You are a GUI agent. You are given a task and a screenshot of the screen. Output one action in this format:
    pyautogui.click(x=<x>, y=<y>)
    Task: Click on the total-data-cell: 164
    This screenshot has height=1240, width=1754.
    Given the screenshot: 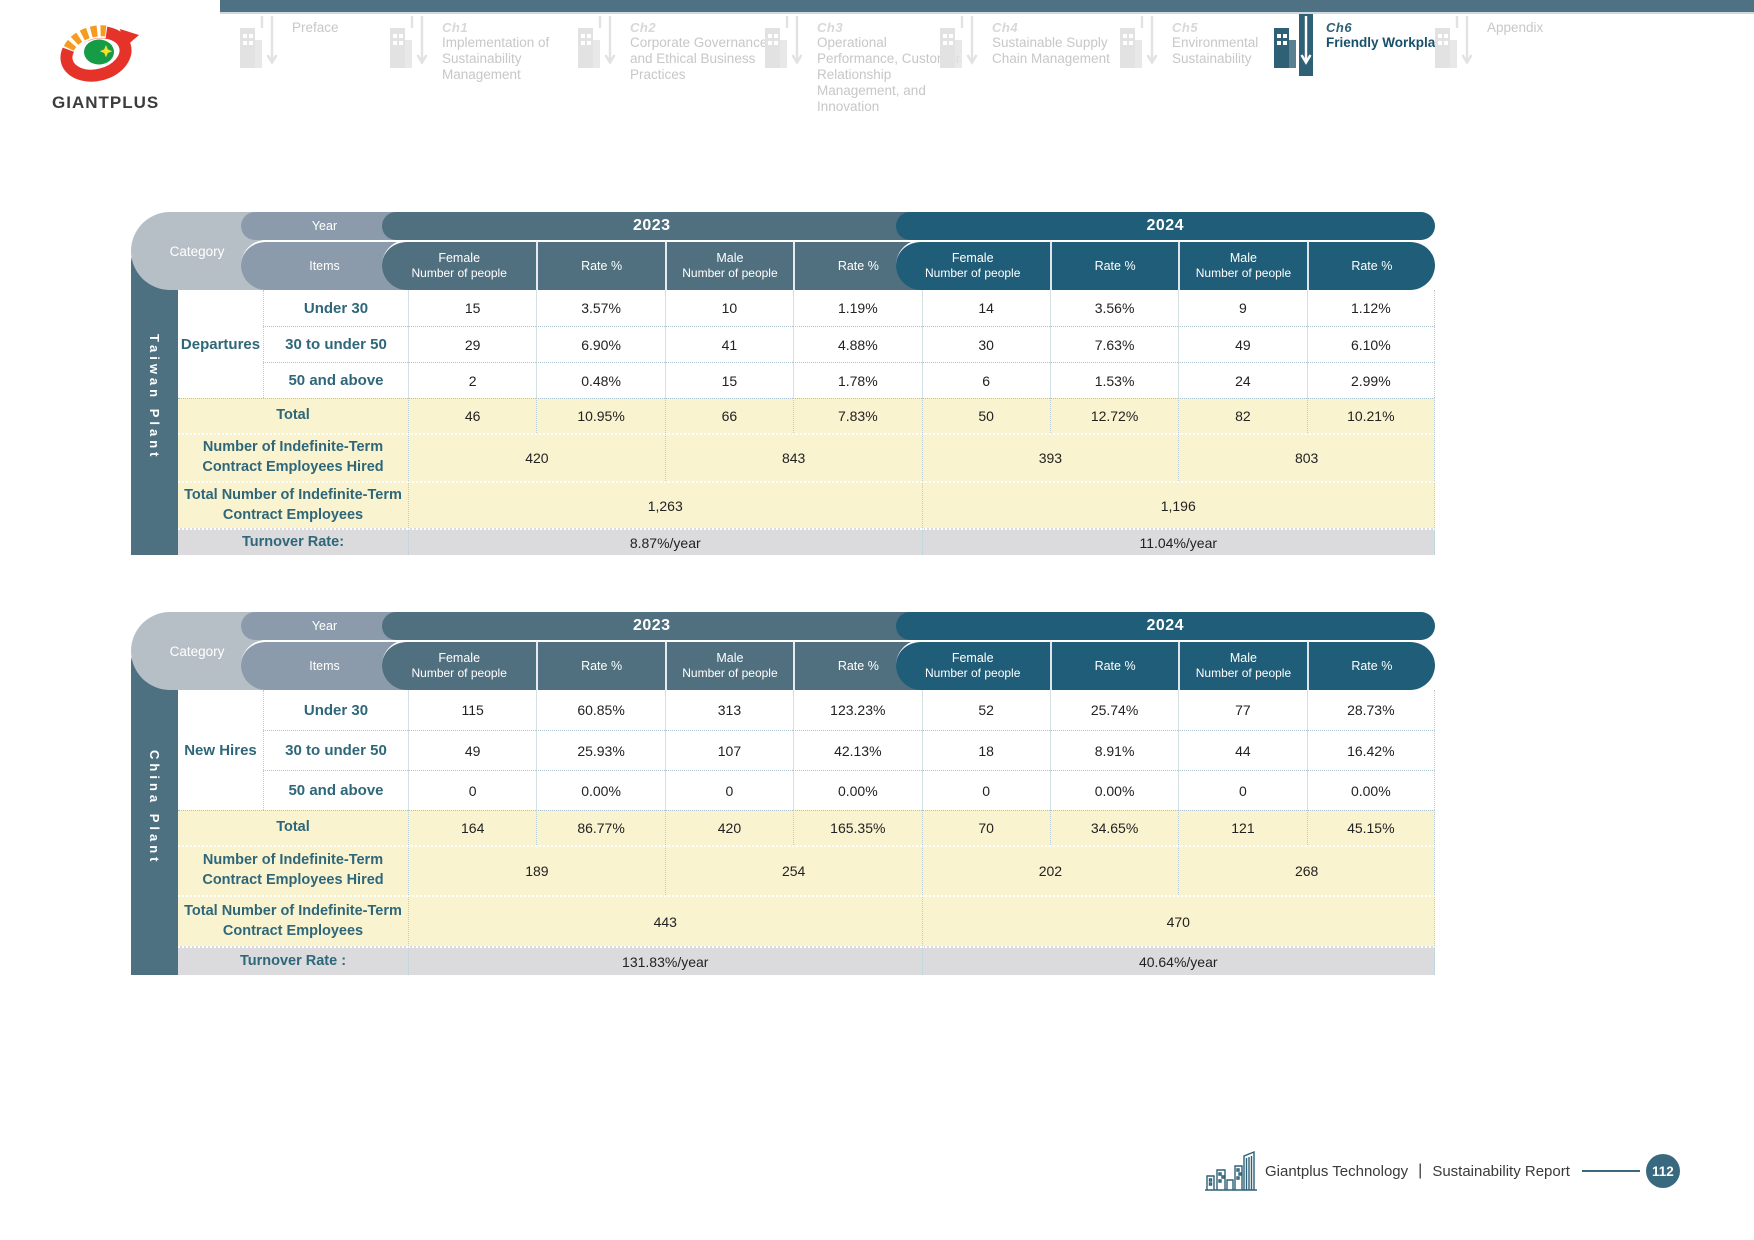 What is the action you would take?
    pyautogui.click(x=472, y=827)
    